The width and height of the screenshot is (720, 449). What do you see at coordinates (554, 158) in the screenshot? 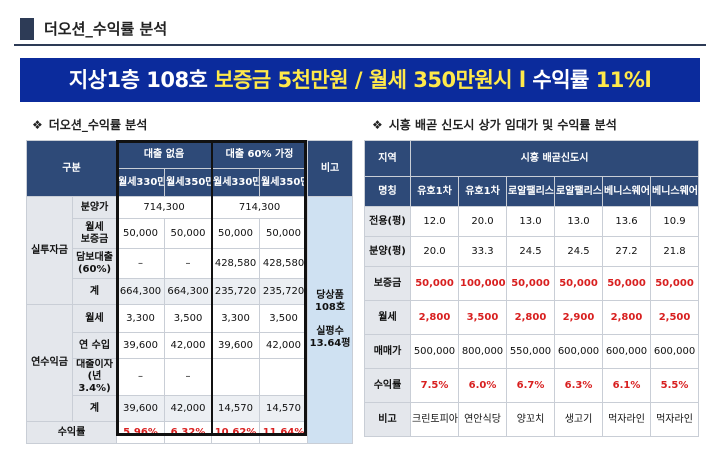
I see `header-region-value: 시흥 배곧신도시` at bounding box center [554, 158].